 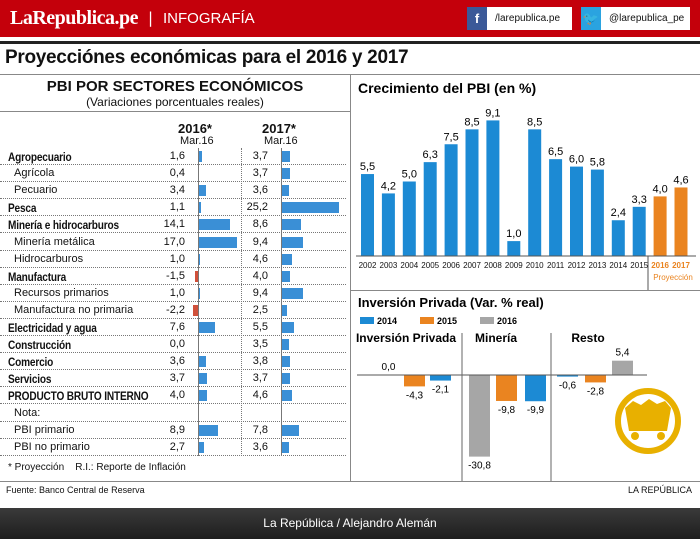 What do you see at coordinates (61, 292) in the screenshot?
I see `row-label: Recursos primarios` at bounding box center [61, 292].